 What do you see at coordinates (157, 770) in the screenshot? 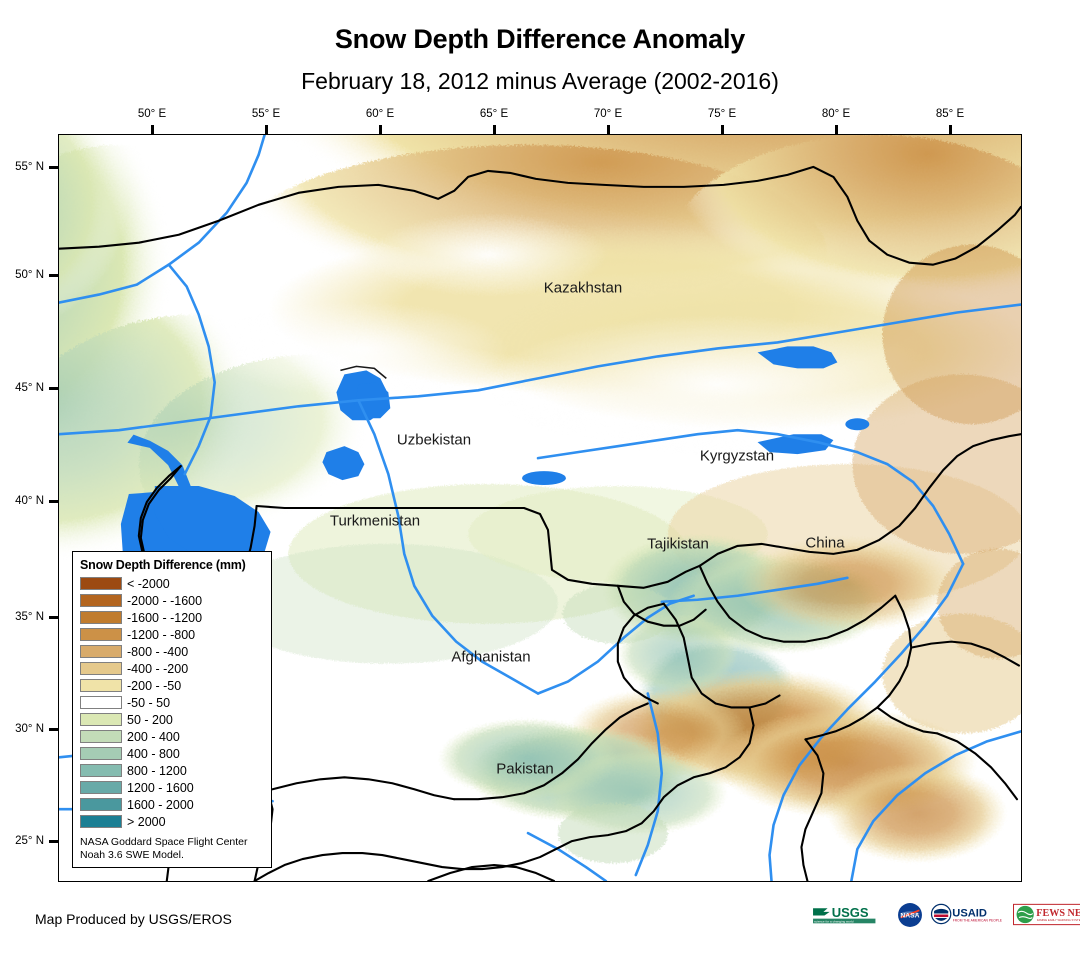
I see `legend-label: 800 - 1200` at bounding box center [157, 770].